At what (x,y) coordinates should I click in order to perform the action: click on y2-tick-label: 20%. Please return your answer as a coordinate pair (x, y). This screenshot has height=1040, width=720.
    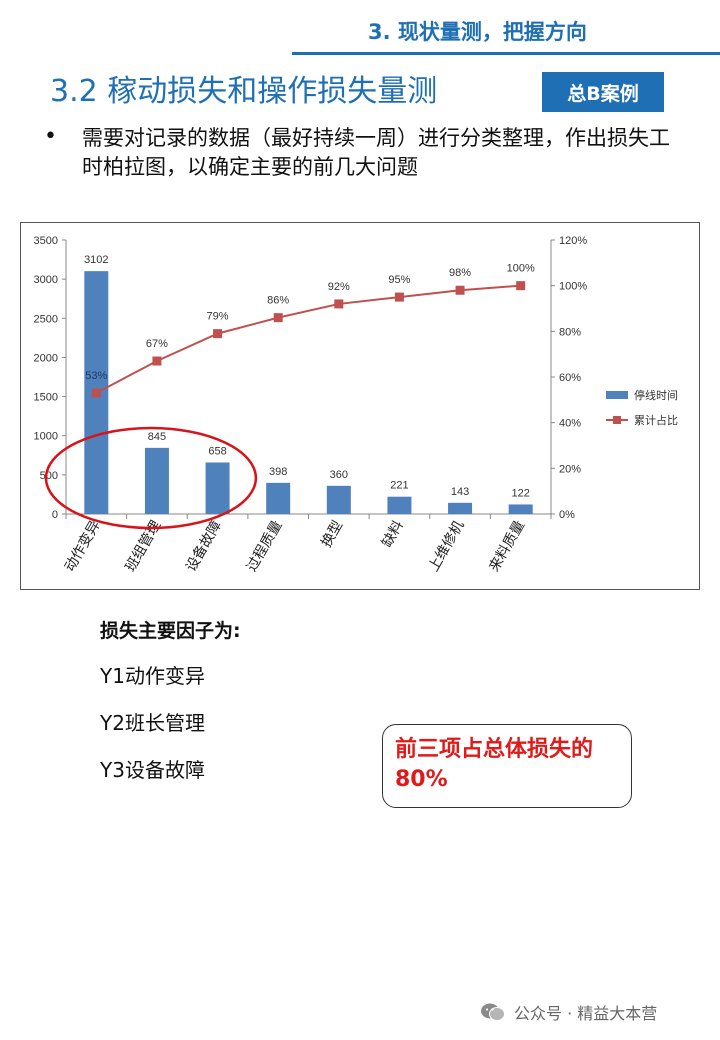
    Looking at the image, I should click on (570, 469).